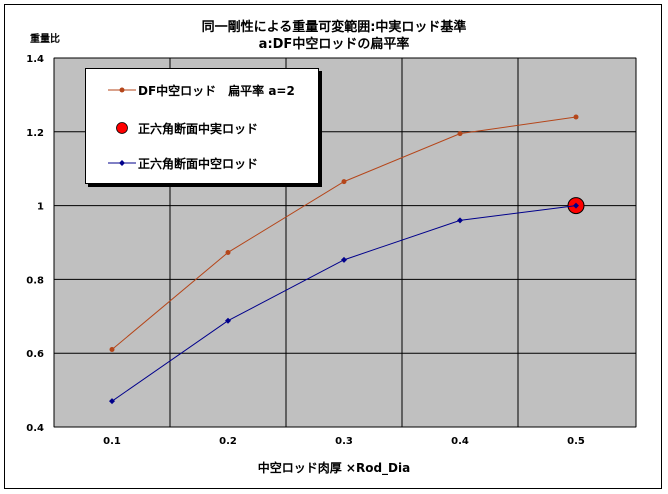  What do you see at coordinates (35, 428) in the screenshot?
I see `y-tick-label: 0.4` at bounding box center [35, 428].